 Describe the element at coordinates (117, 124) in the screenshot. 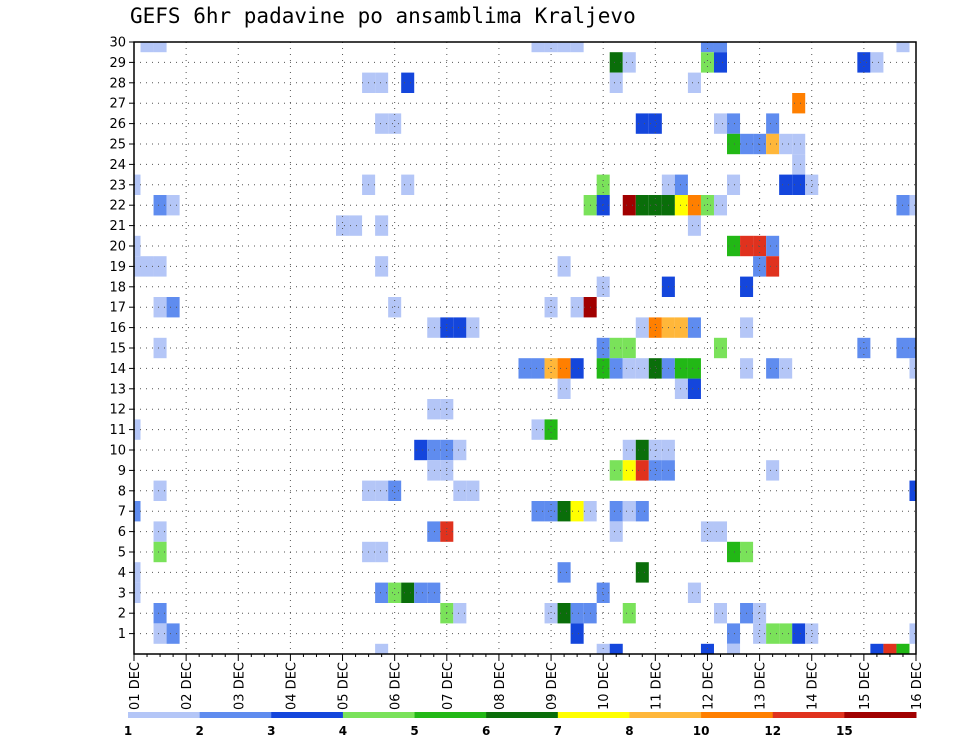

I see `y-tick-label: 26` at that location.